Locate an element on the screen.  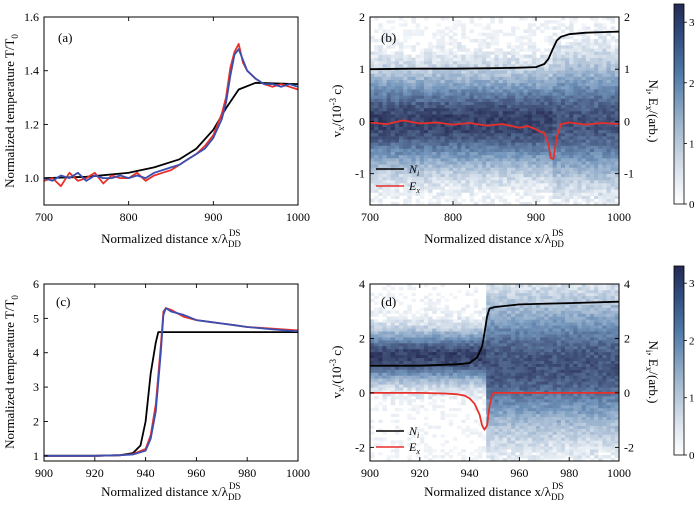
colorbar-tick-label: 0 is located at coordinates (692, 205).